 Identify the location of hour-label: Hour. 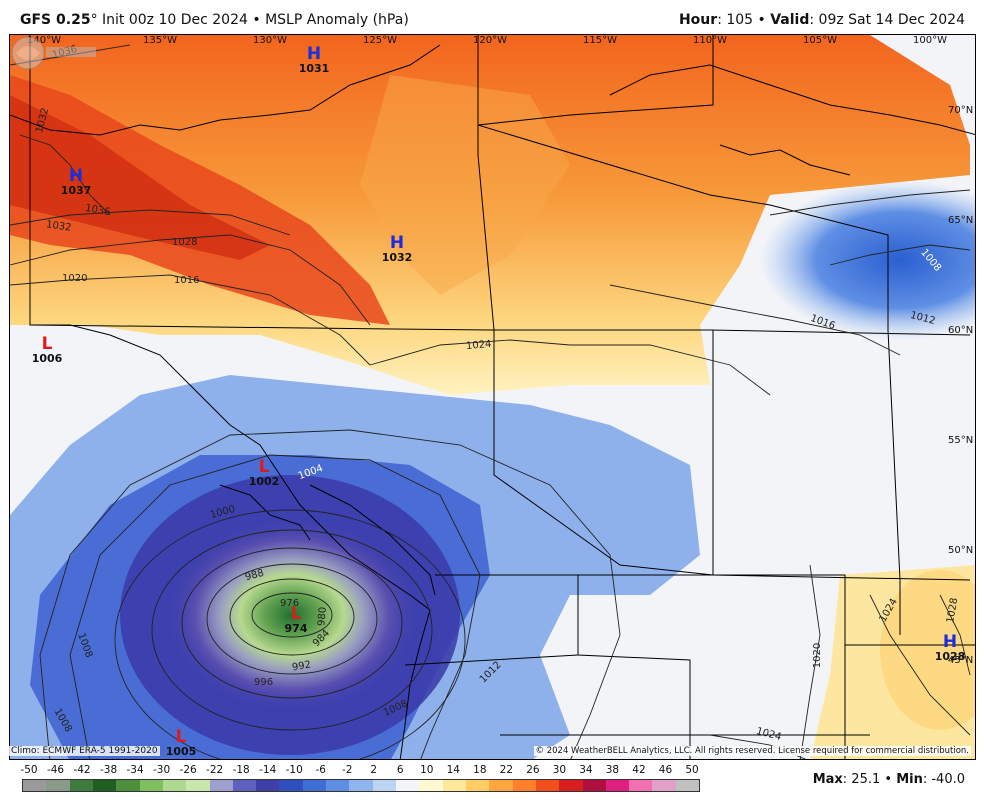
(698, 20).